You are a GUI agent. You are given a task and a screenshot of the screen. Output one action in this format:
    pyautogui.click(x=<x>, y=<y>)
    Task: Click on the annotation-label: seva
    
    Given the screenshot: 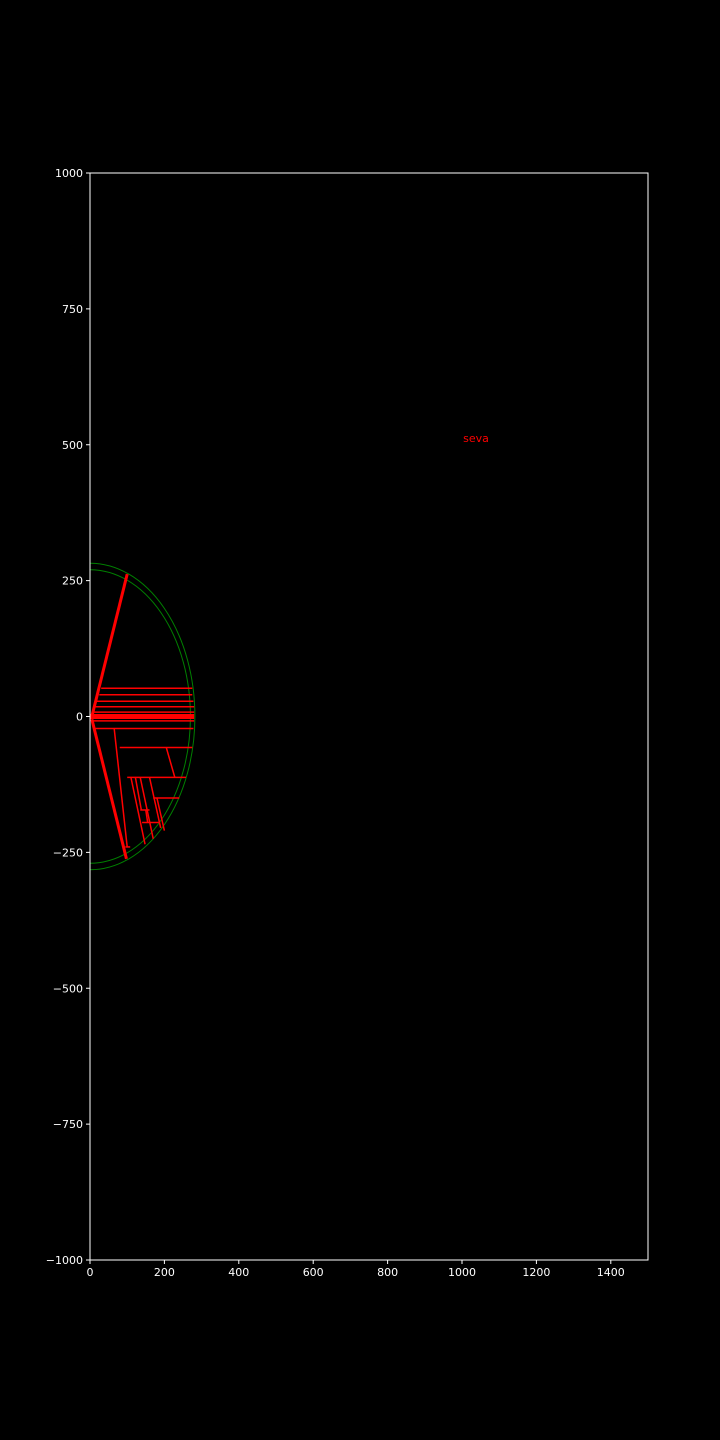 What is the action you would take?
    pyautogui.click(x=476, y=438)
    